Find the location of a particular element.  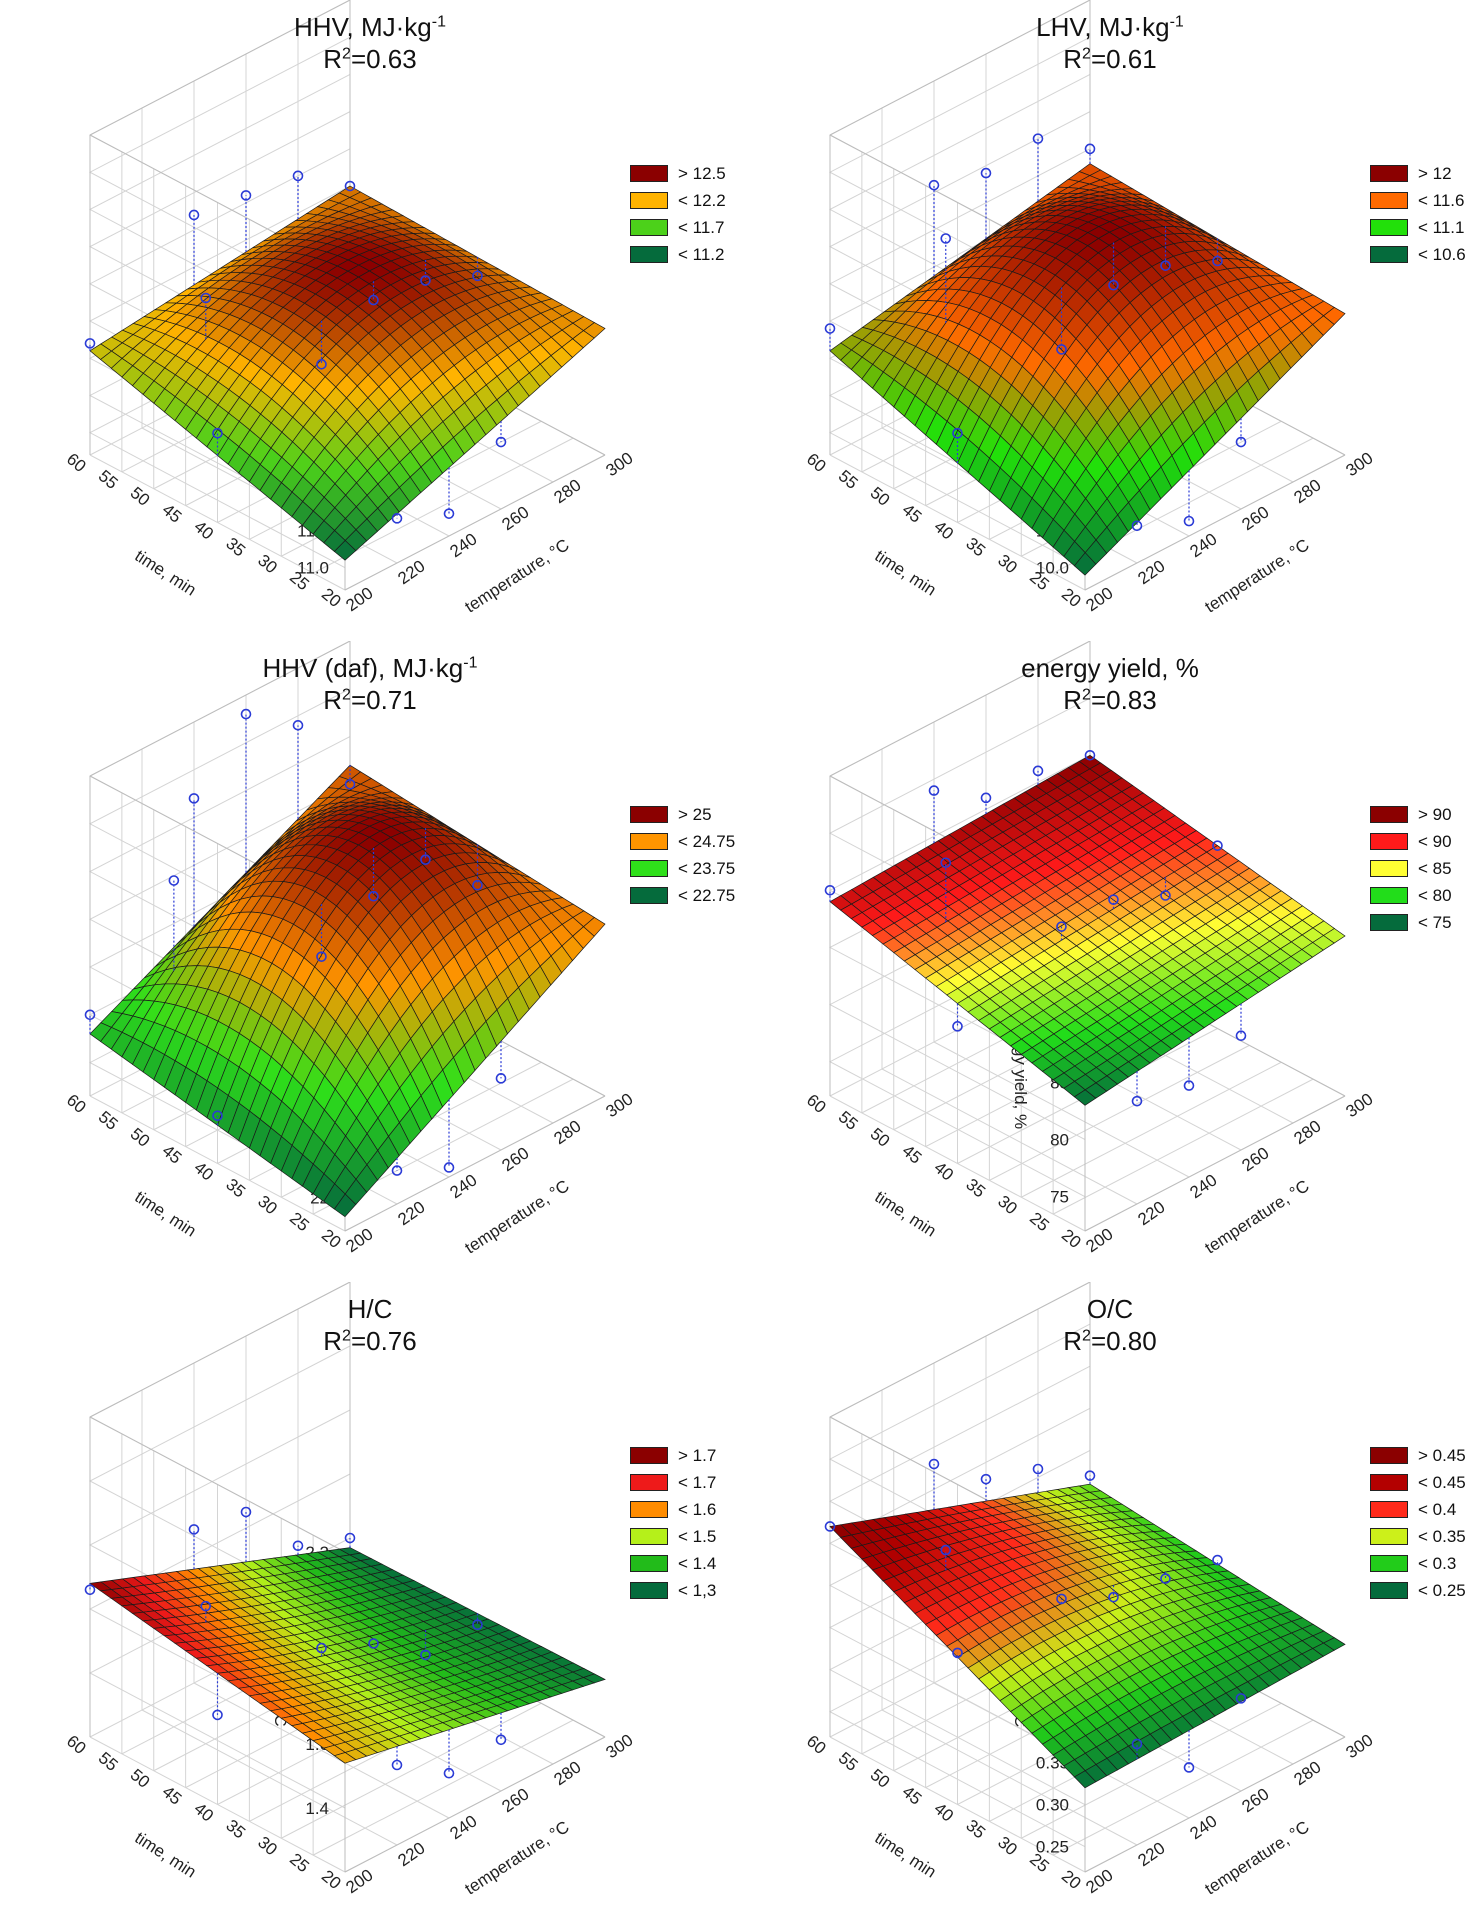

x-tick-label: 300 is located at coordinates (1359, 1746).